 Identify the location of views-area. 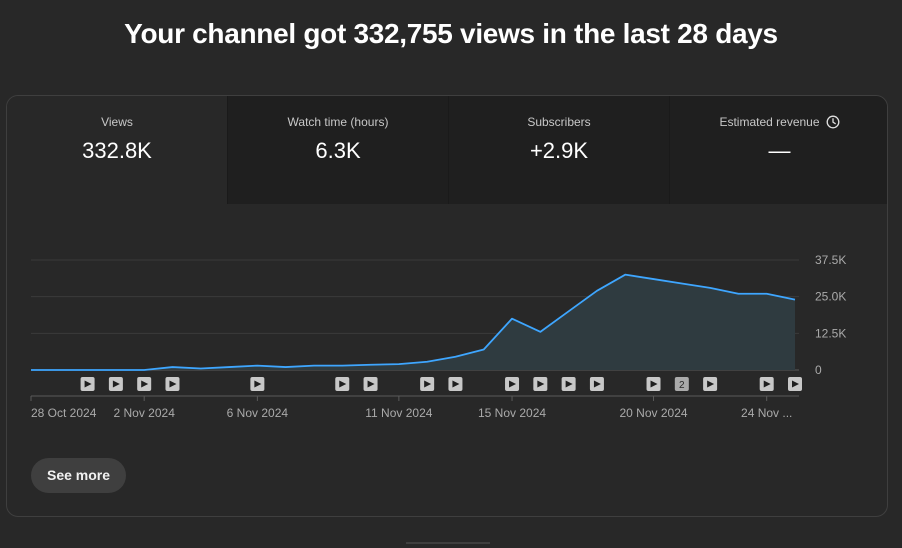
(413, 322).